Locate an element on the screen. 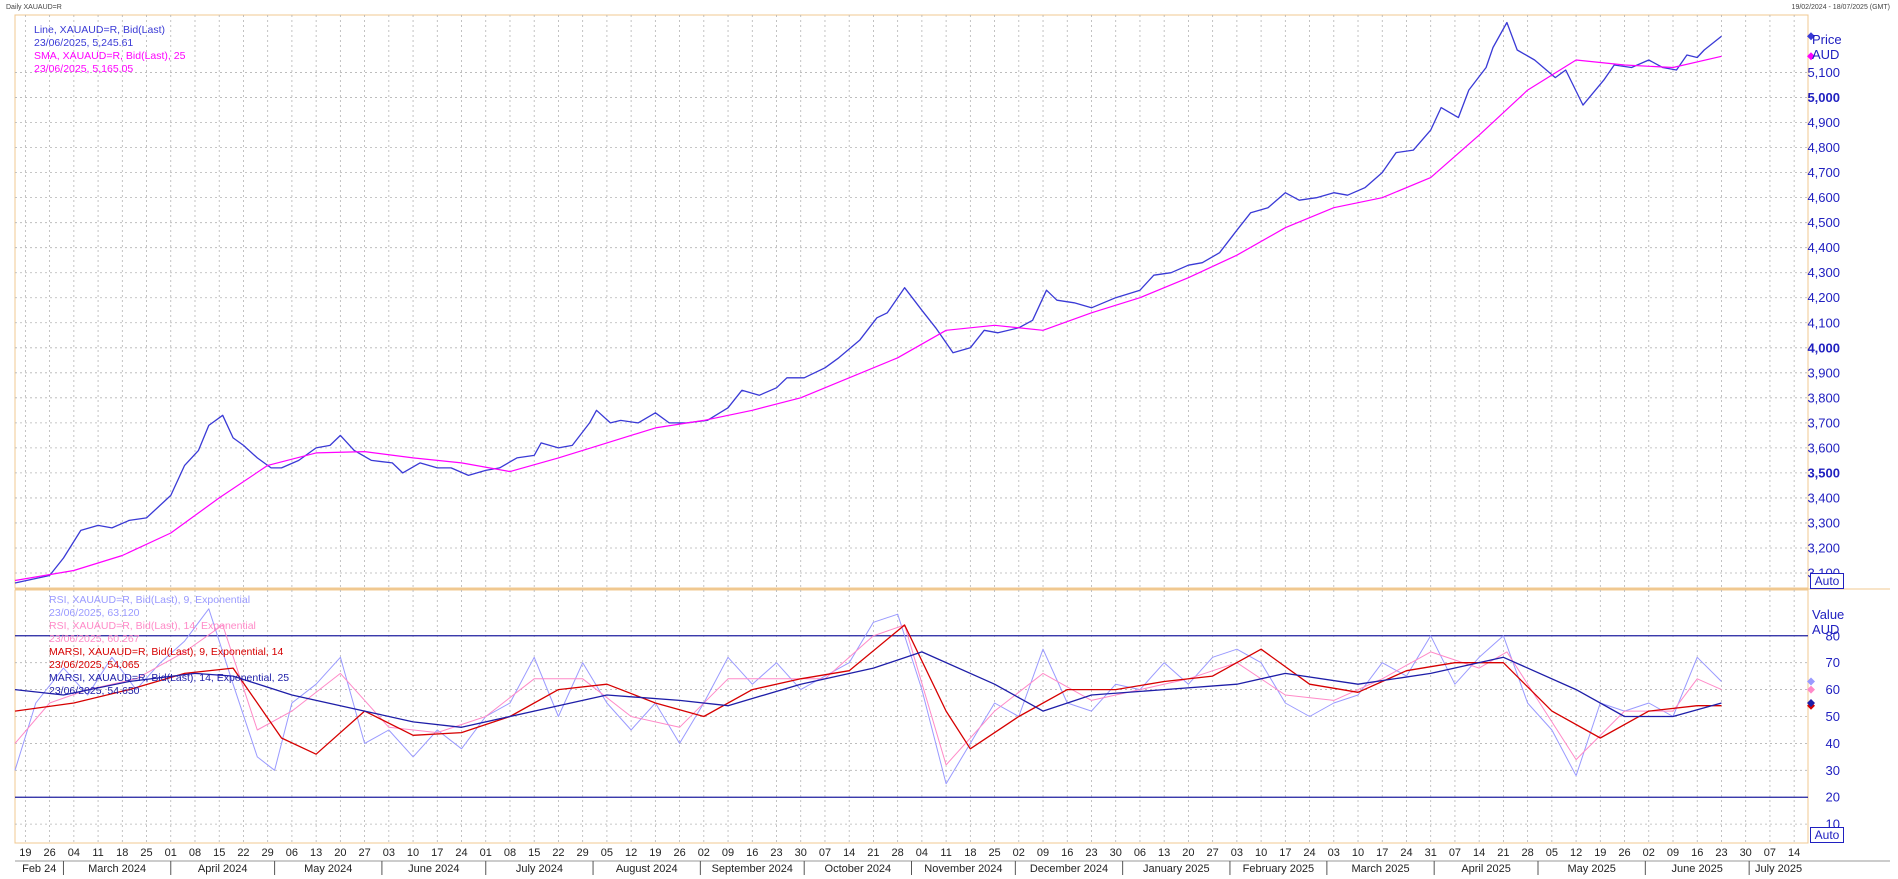 Image resolution: width=1898 pixels, height=879 pixels. rsi9-line-last-marker is located at coordinates (1811, 681).